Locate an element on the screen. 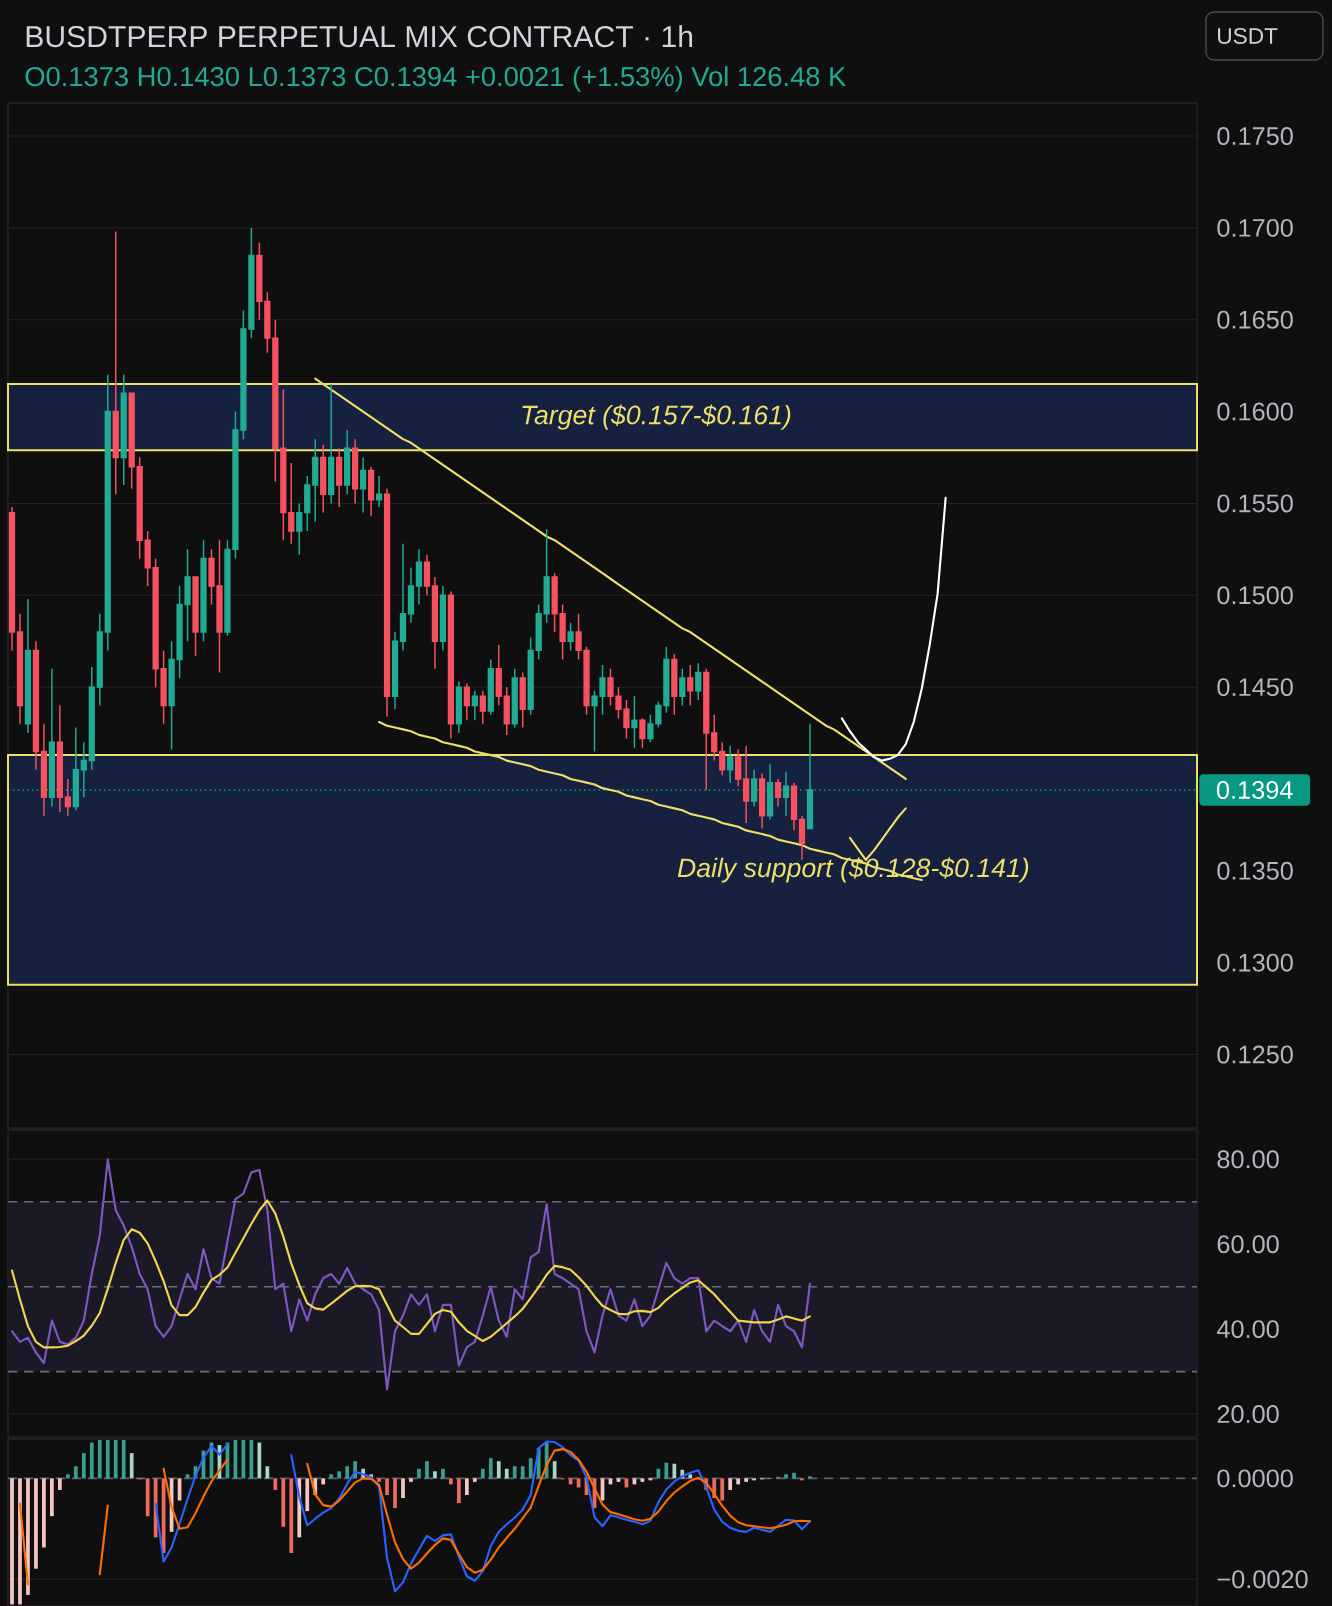 The height and width of the screenshot is (1606, 1332). chart-subtitle: O0.1373 H0.1430 L0.1373 C0.1394 +0.0021 (+1.53%) Vol 126.48 K is located at coordinates (435, 79).